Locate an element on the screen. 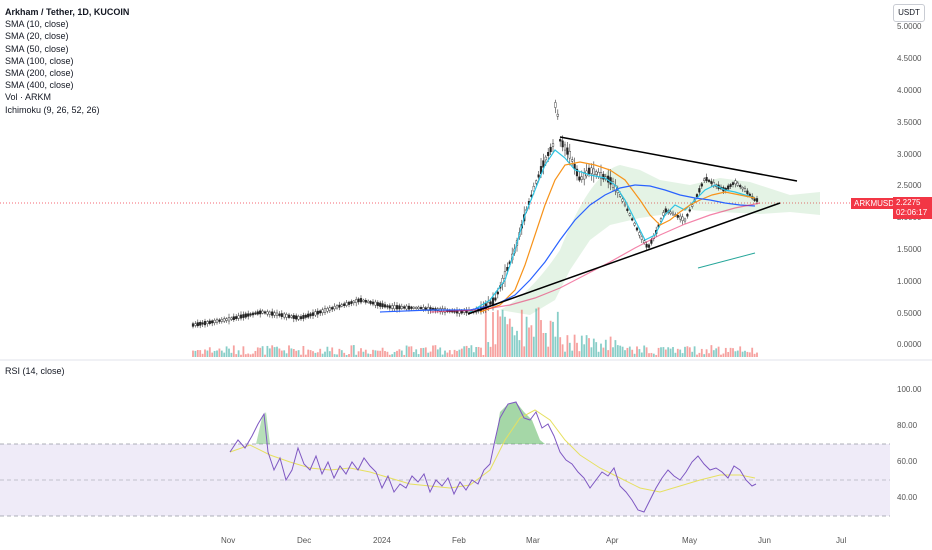 This screenshot has width=932, height=550. rsi-overbought-fill is located at coordinates (263, 428).